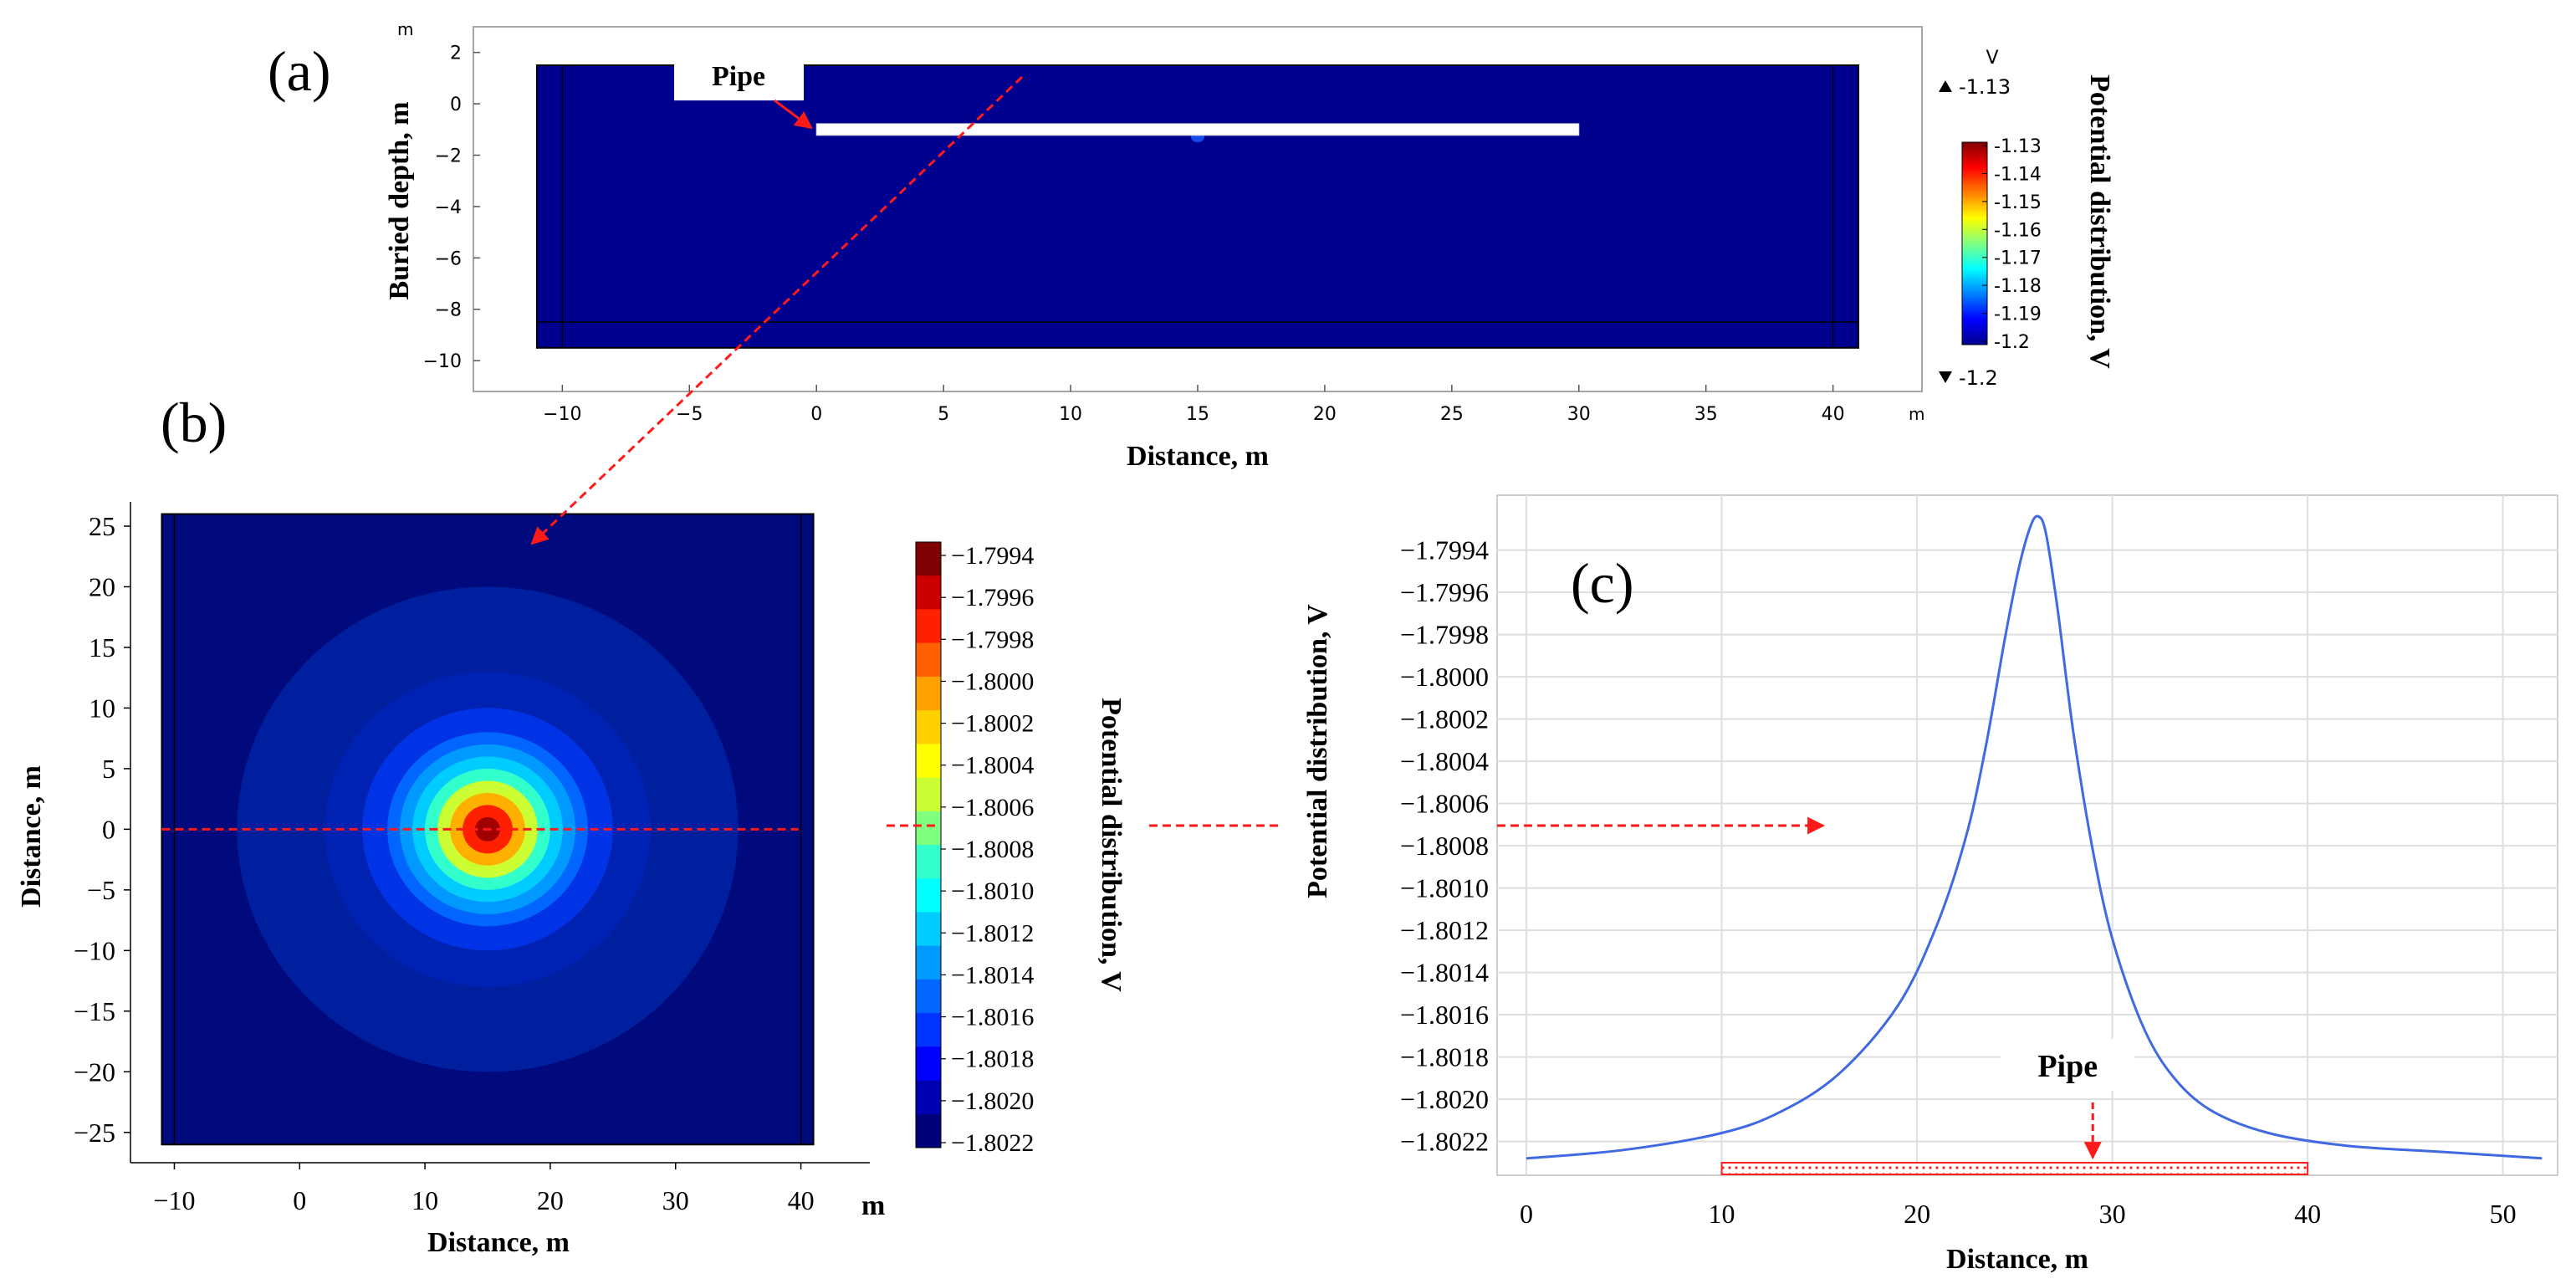 The image size is (2576, 1284). I want to click on panel-b-colorbar-tick-label: −1.8002, so click(992, 724).